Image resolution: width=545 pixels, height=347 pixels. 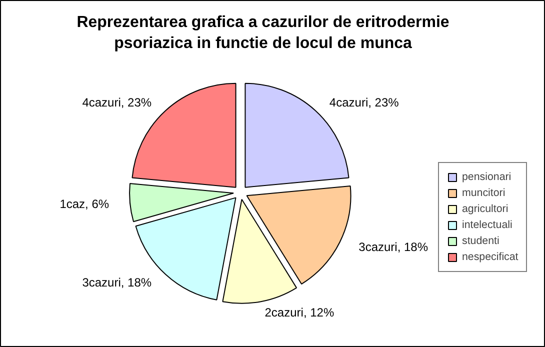 What do you see at coordinates (263, 33) in the screenshot?
I see `chart-title: Reprezentarea grafica a cazurilor de eritrodermie psoriazica in functie de locul de munca` at bounding box center [263, 33].